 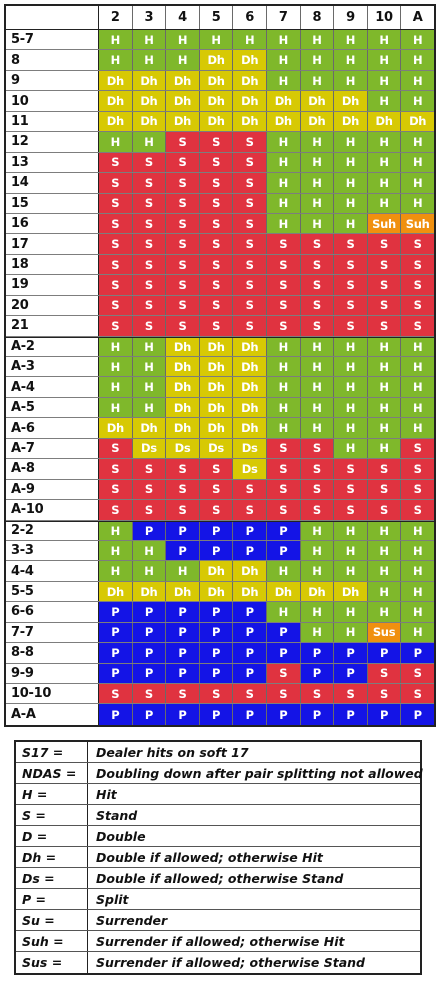 I want to click on legend-key: Suh =, so click(x=52, y=941).